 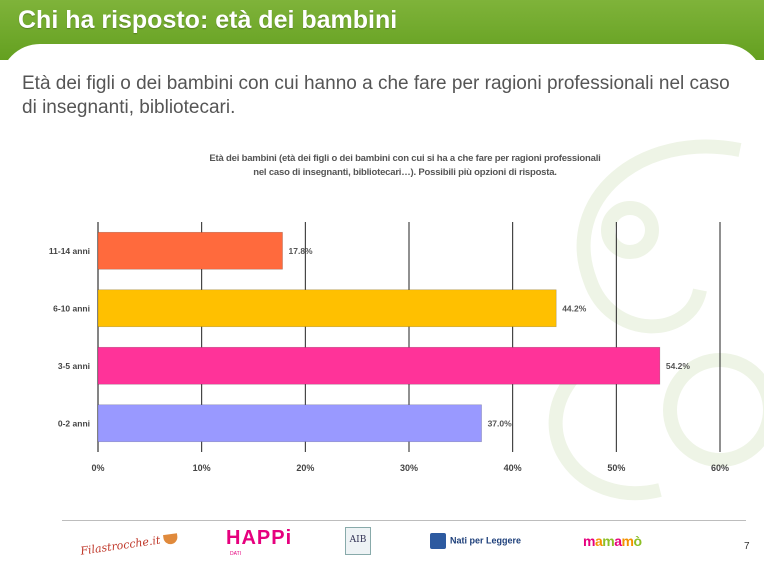 I want to click on data-label: 37.0%, so click(x=500, y=423).